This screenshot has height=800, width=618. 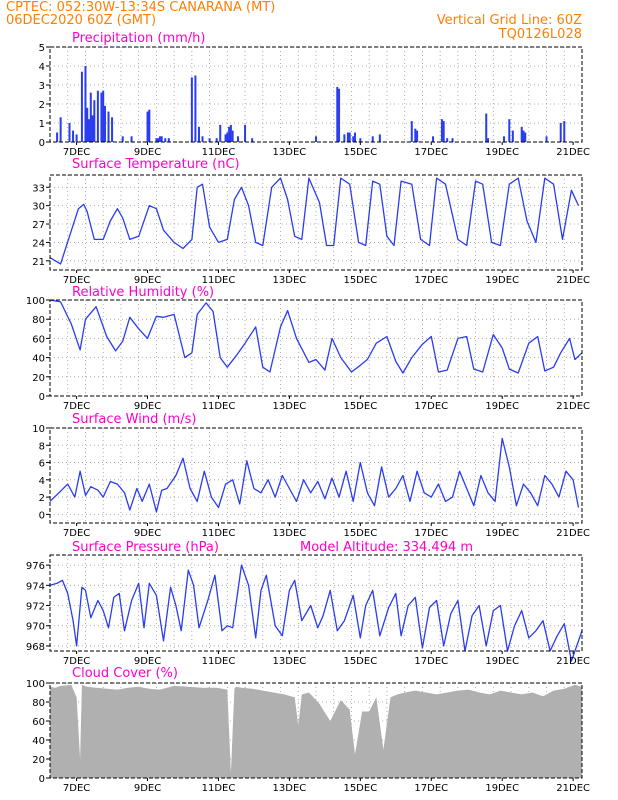 I want to click on y-tick-label: 3, so click(x=42, y=86).